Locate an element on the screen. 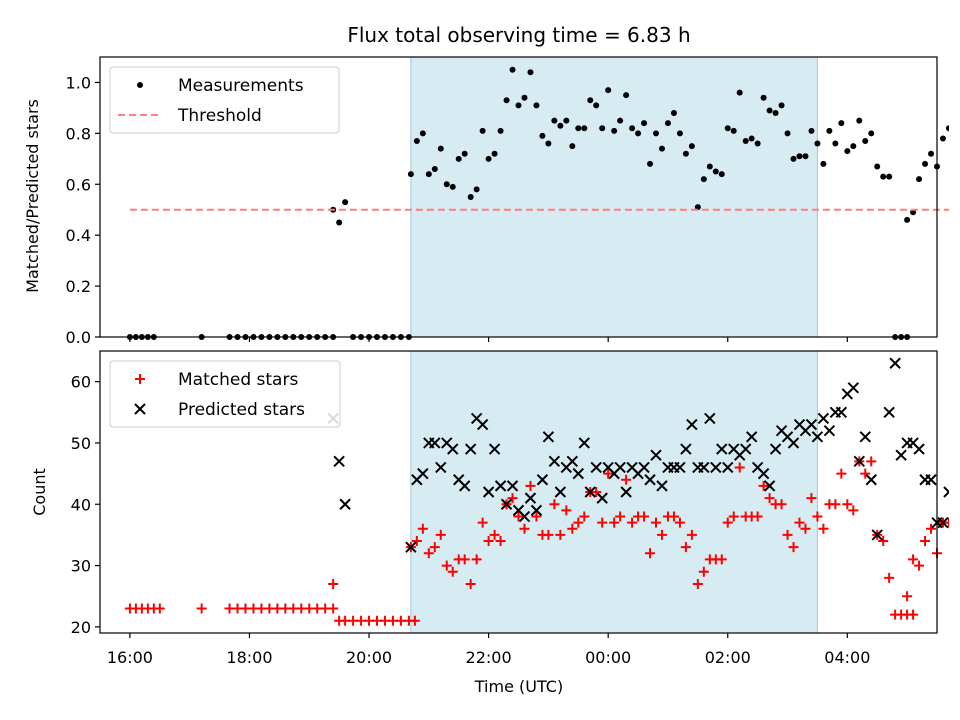 The height and width of the screenshot is (720, 960). legend: Measurements Threshold is located at coordinates (224, 100).